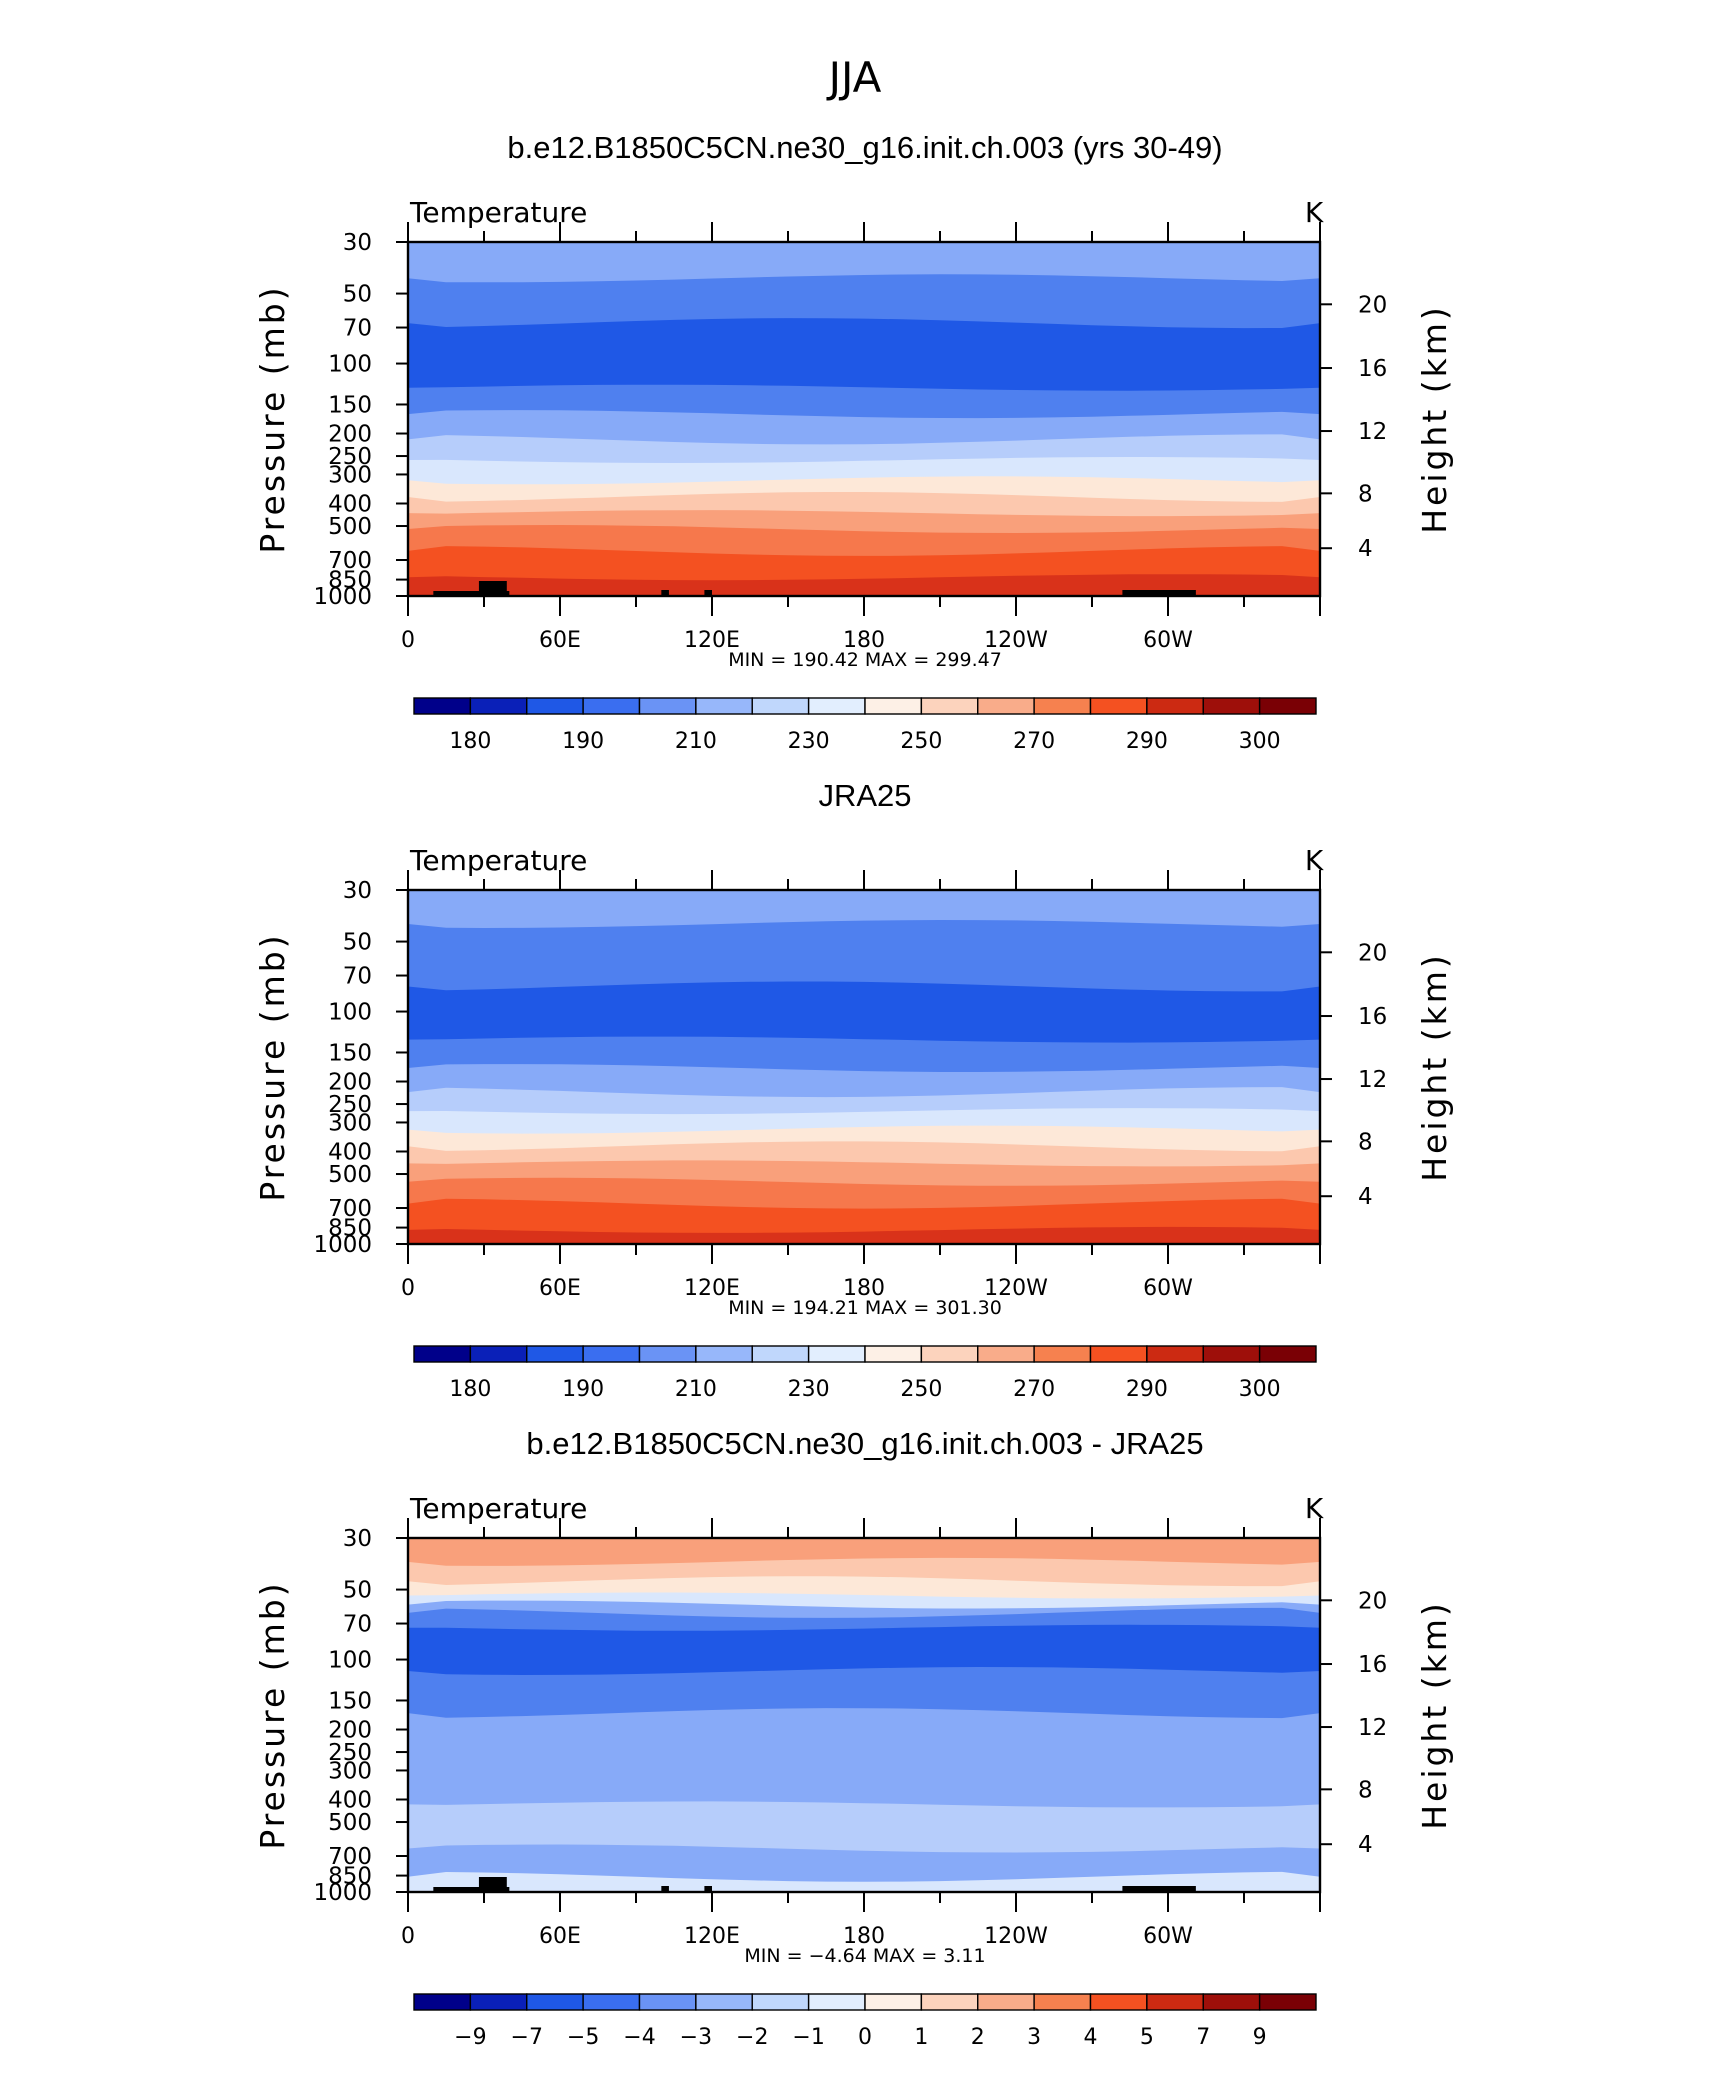 The height and width of the screenshot is (2074, 1710). Describe the element at coordinates (350, 1877) in the screenshot. I see `y-tick-label: 850` at that location.